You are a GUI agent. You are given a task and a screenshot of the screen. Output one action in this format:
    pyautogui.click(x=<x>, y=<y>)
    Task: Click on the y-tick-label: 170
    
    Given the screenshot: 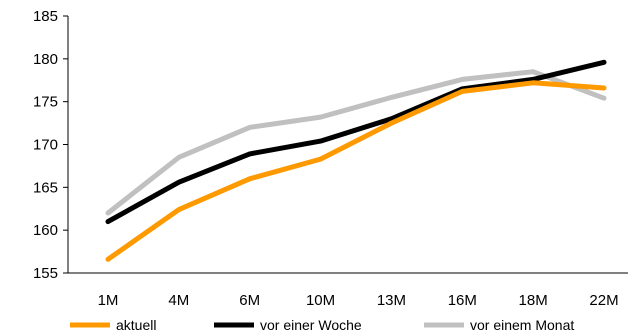 What is the action you would take?
    pyautogui.click(x=45, y=145)
    